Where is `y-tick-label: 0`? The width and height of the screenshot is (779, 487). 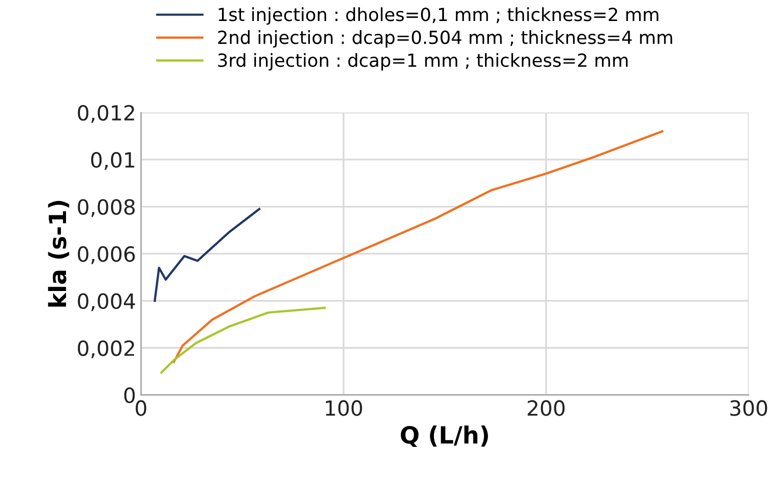
y-tick-label: 0 is located at coordinates (129, 395).